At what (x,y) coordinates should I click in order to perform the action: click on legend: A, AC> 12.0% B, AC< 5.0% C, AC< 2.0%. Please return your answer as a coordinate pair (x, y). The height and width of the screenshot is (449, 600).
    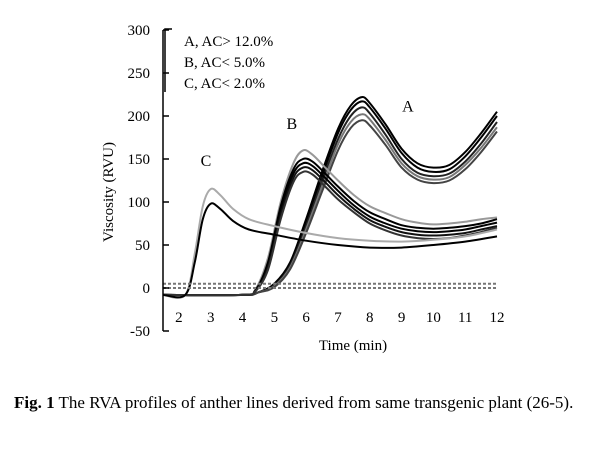
    Looking at the image, I should click on (218, 60).